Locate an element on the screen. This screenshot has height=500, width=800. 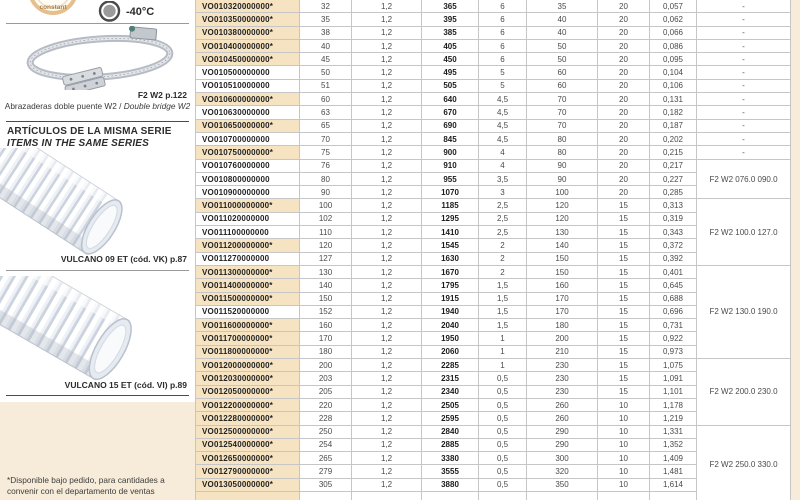
spec-cell: 0,104 is located at coordinates (673, 72).